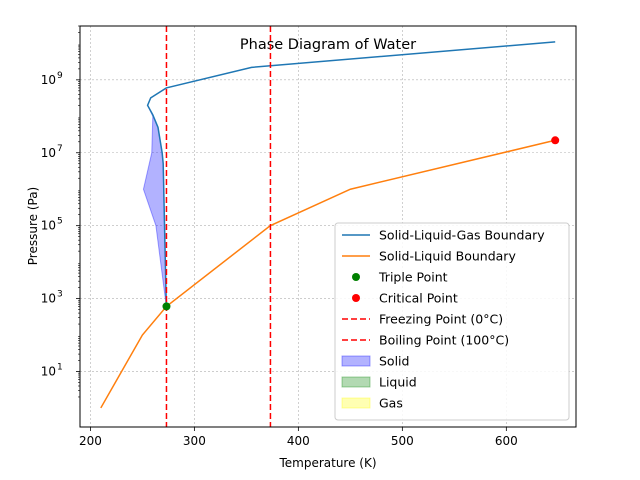 The width and height of the screenshot is (640, 480). Describe the element at coordinates (391, 403) in the screenshot. I see `legend-label-gas: Gas` at that location.